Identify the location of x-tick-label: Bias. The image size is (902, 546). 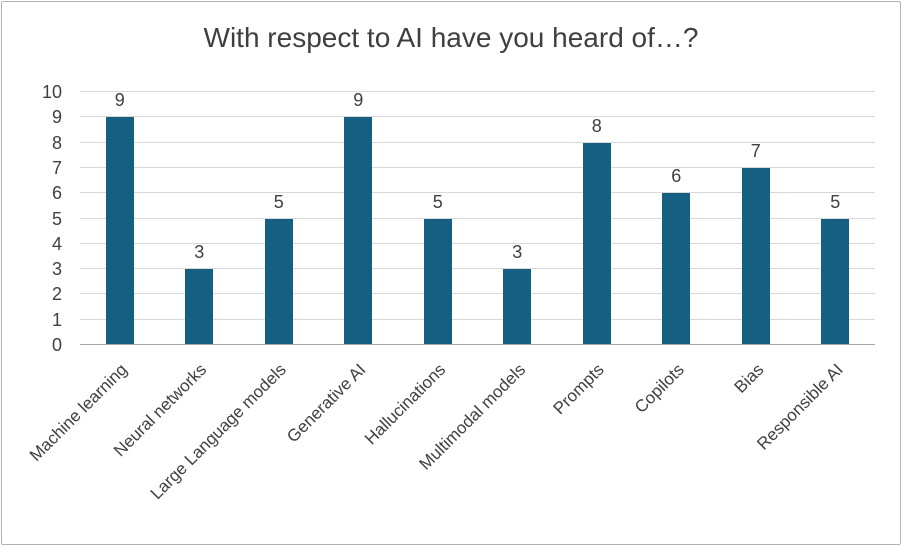
(749, 378).